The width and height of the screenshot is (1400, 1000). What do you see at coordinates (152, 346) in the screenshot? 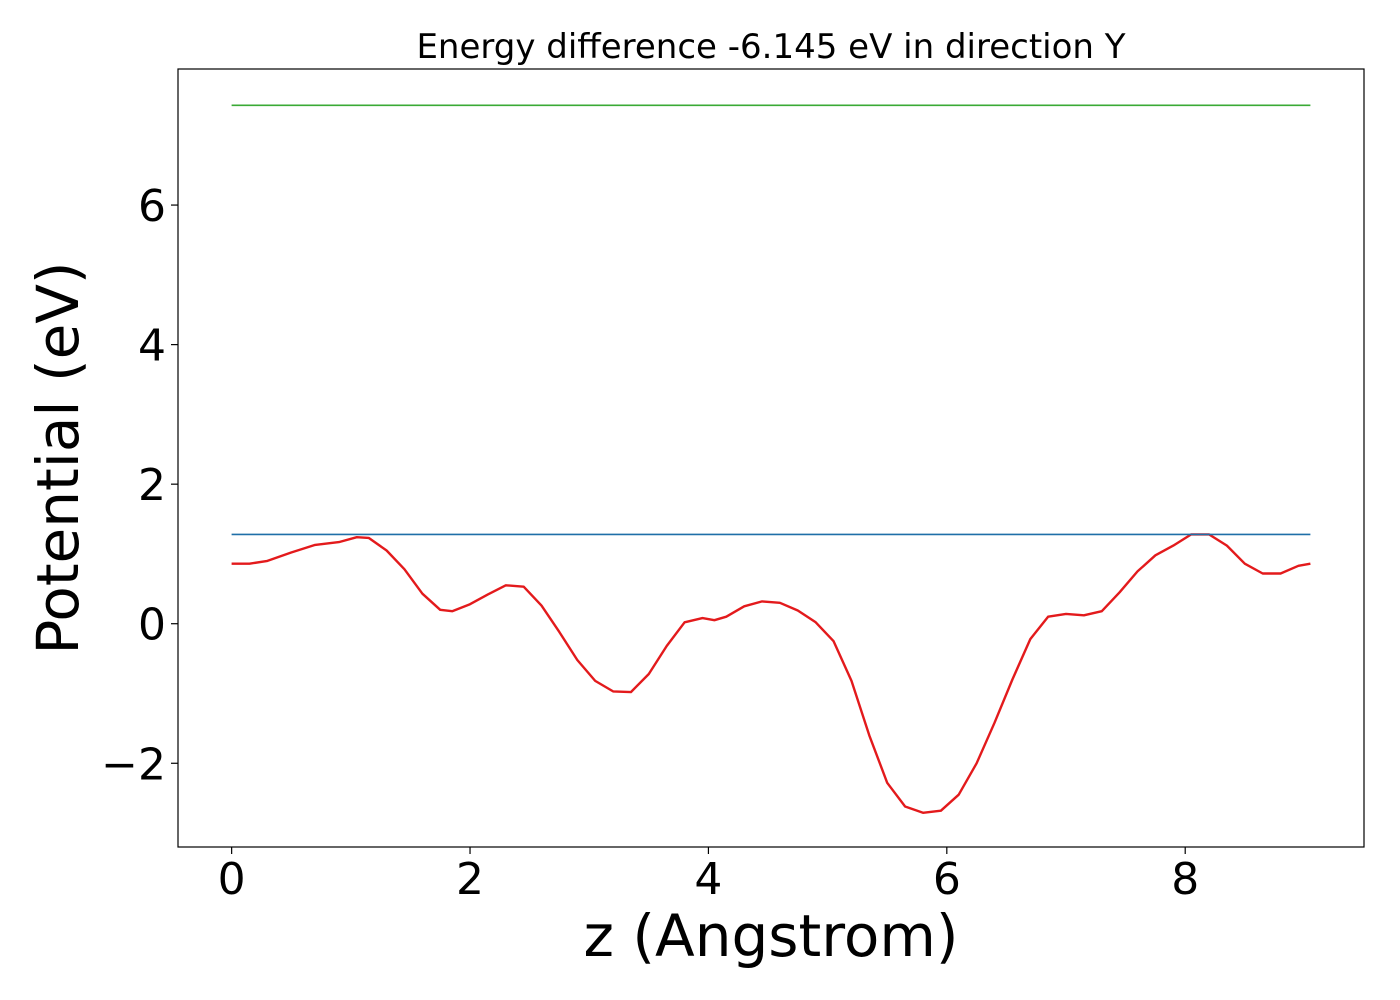
I see `y-tick-label: 4` at bounding box center [152, 346].